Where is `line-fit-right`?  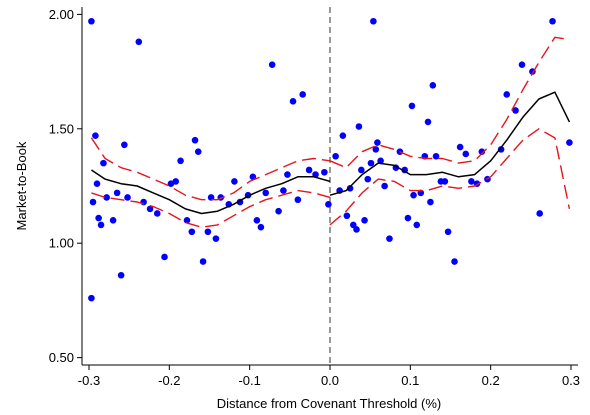
line-fit-right is located at coordinates (450, 143).